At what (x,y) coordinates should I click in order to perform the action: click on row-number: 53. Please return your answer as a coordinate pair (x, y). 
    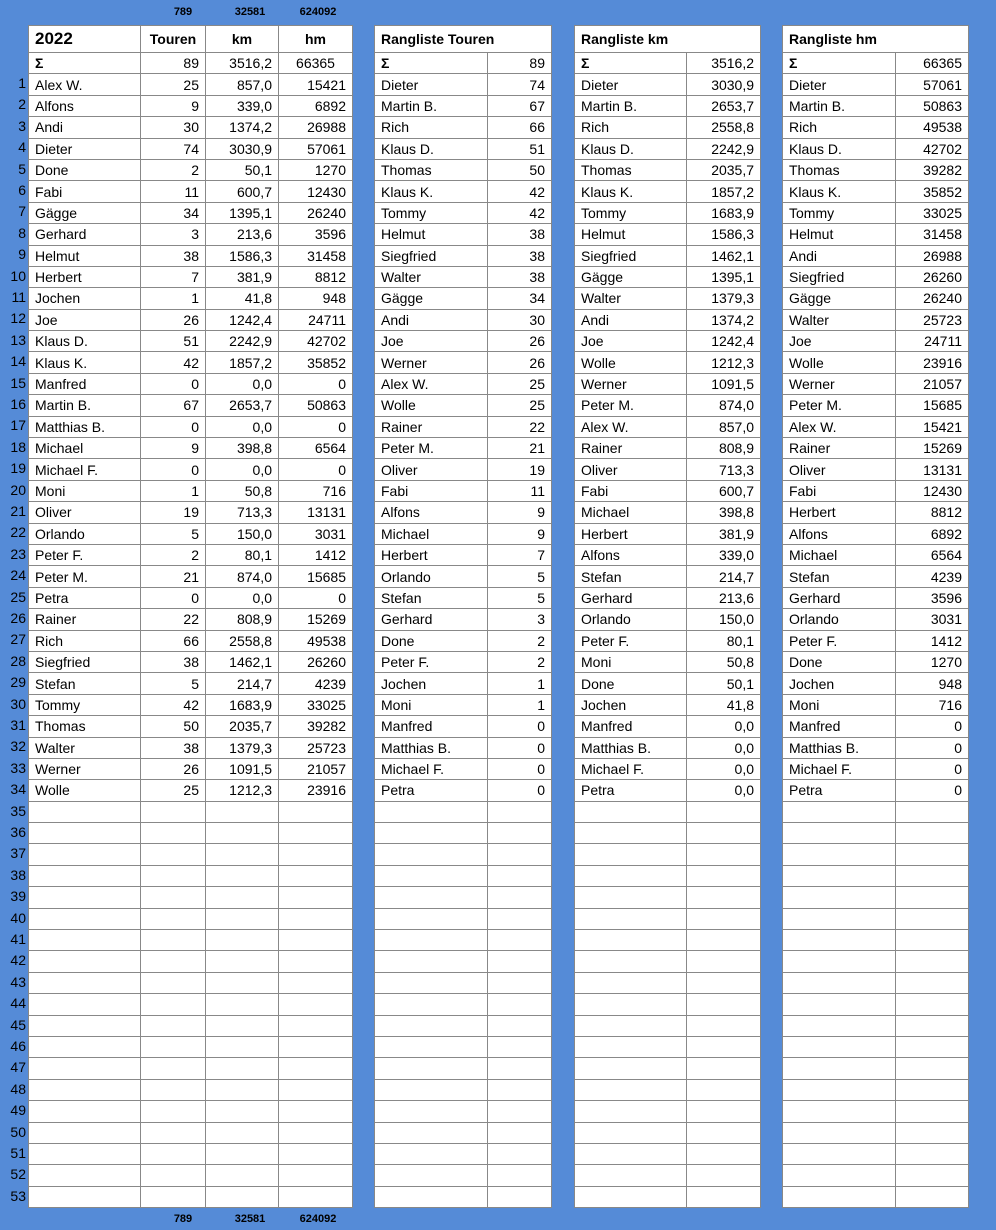
    Looking at the image, I should click on (18, 1195).